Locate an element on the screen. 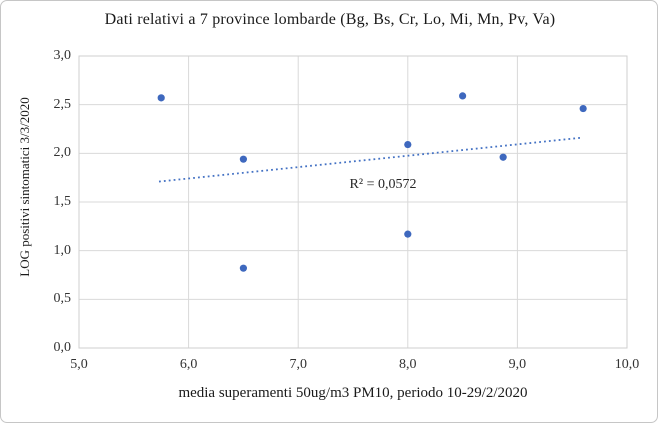 Image resolution: width=658 pixels, height=423 pixels. trendline-line is located at coordinates (370, 159).